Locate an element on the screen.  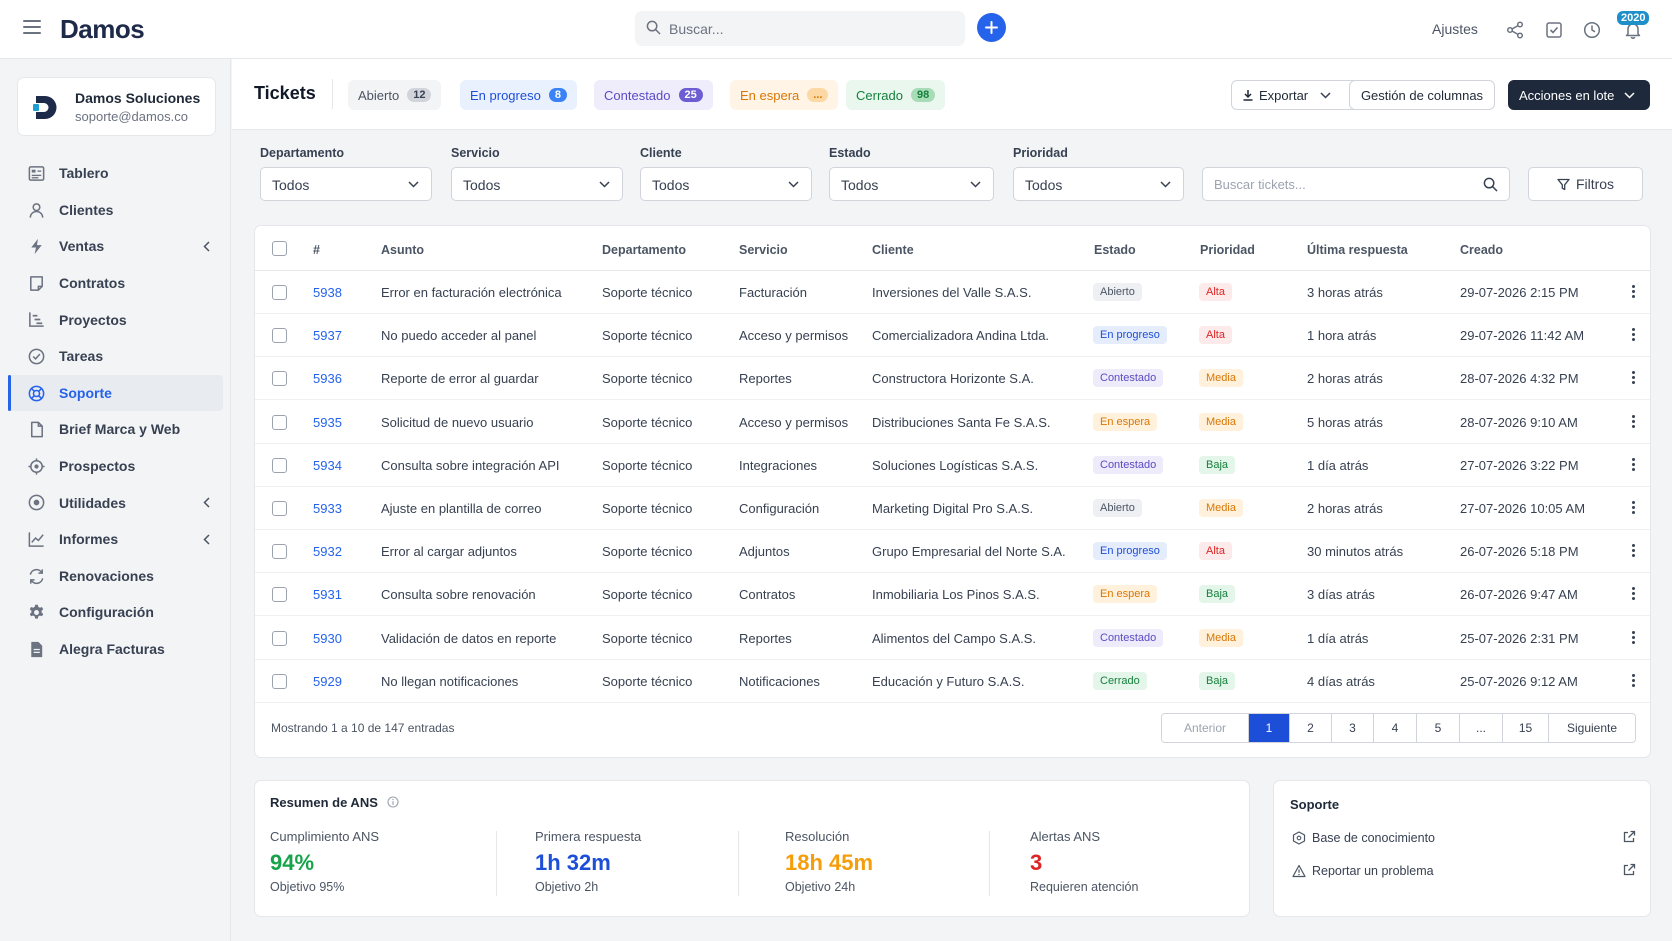
app-logo: Damos is located at coordinates (102, 29).